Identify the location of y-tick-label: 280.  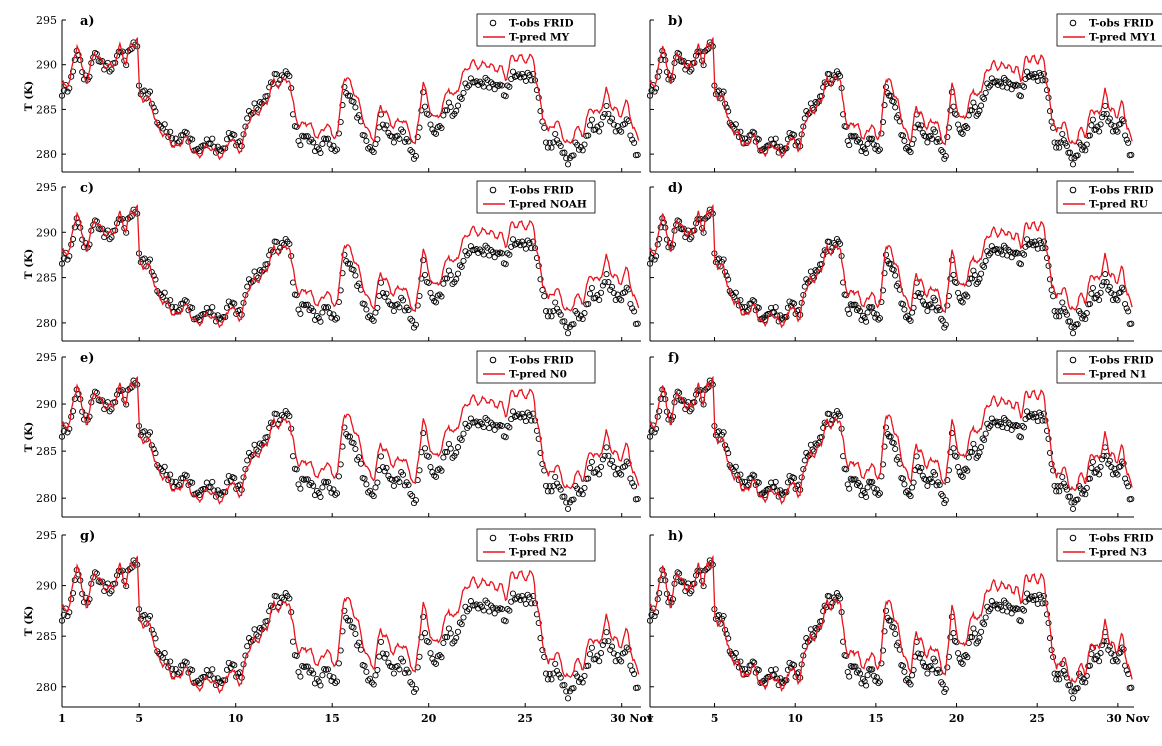
(46, 687).